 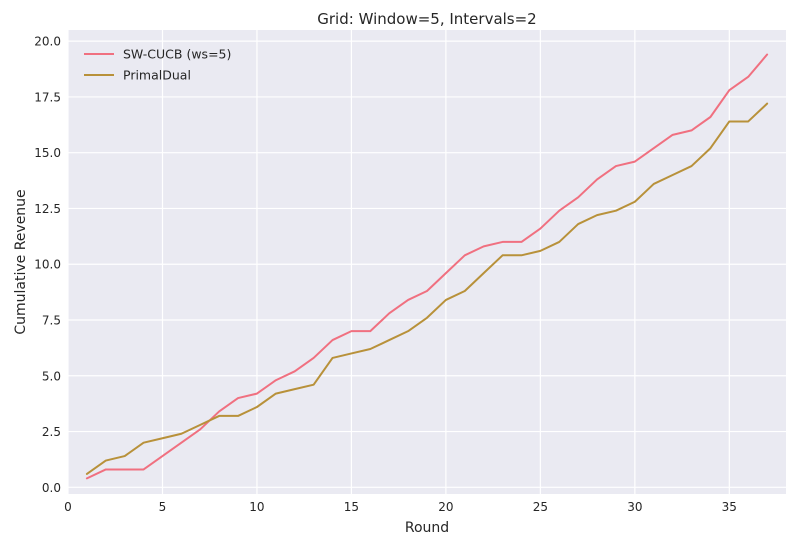 What do you see at coordinates (400, 507) in the screenshot?
I see `x-tick-labels: 0 5 10 15 20 25 30 35` at bounding box center [400, 507].